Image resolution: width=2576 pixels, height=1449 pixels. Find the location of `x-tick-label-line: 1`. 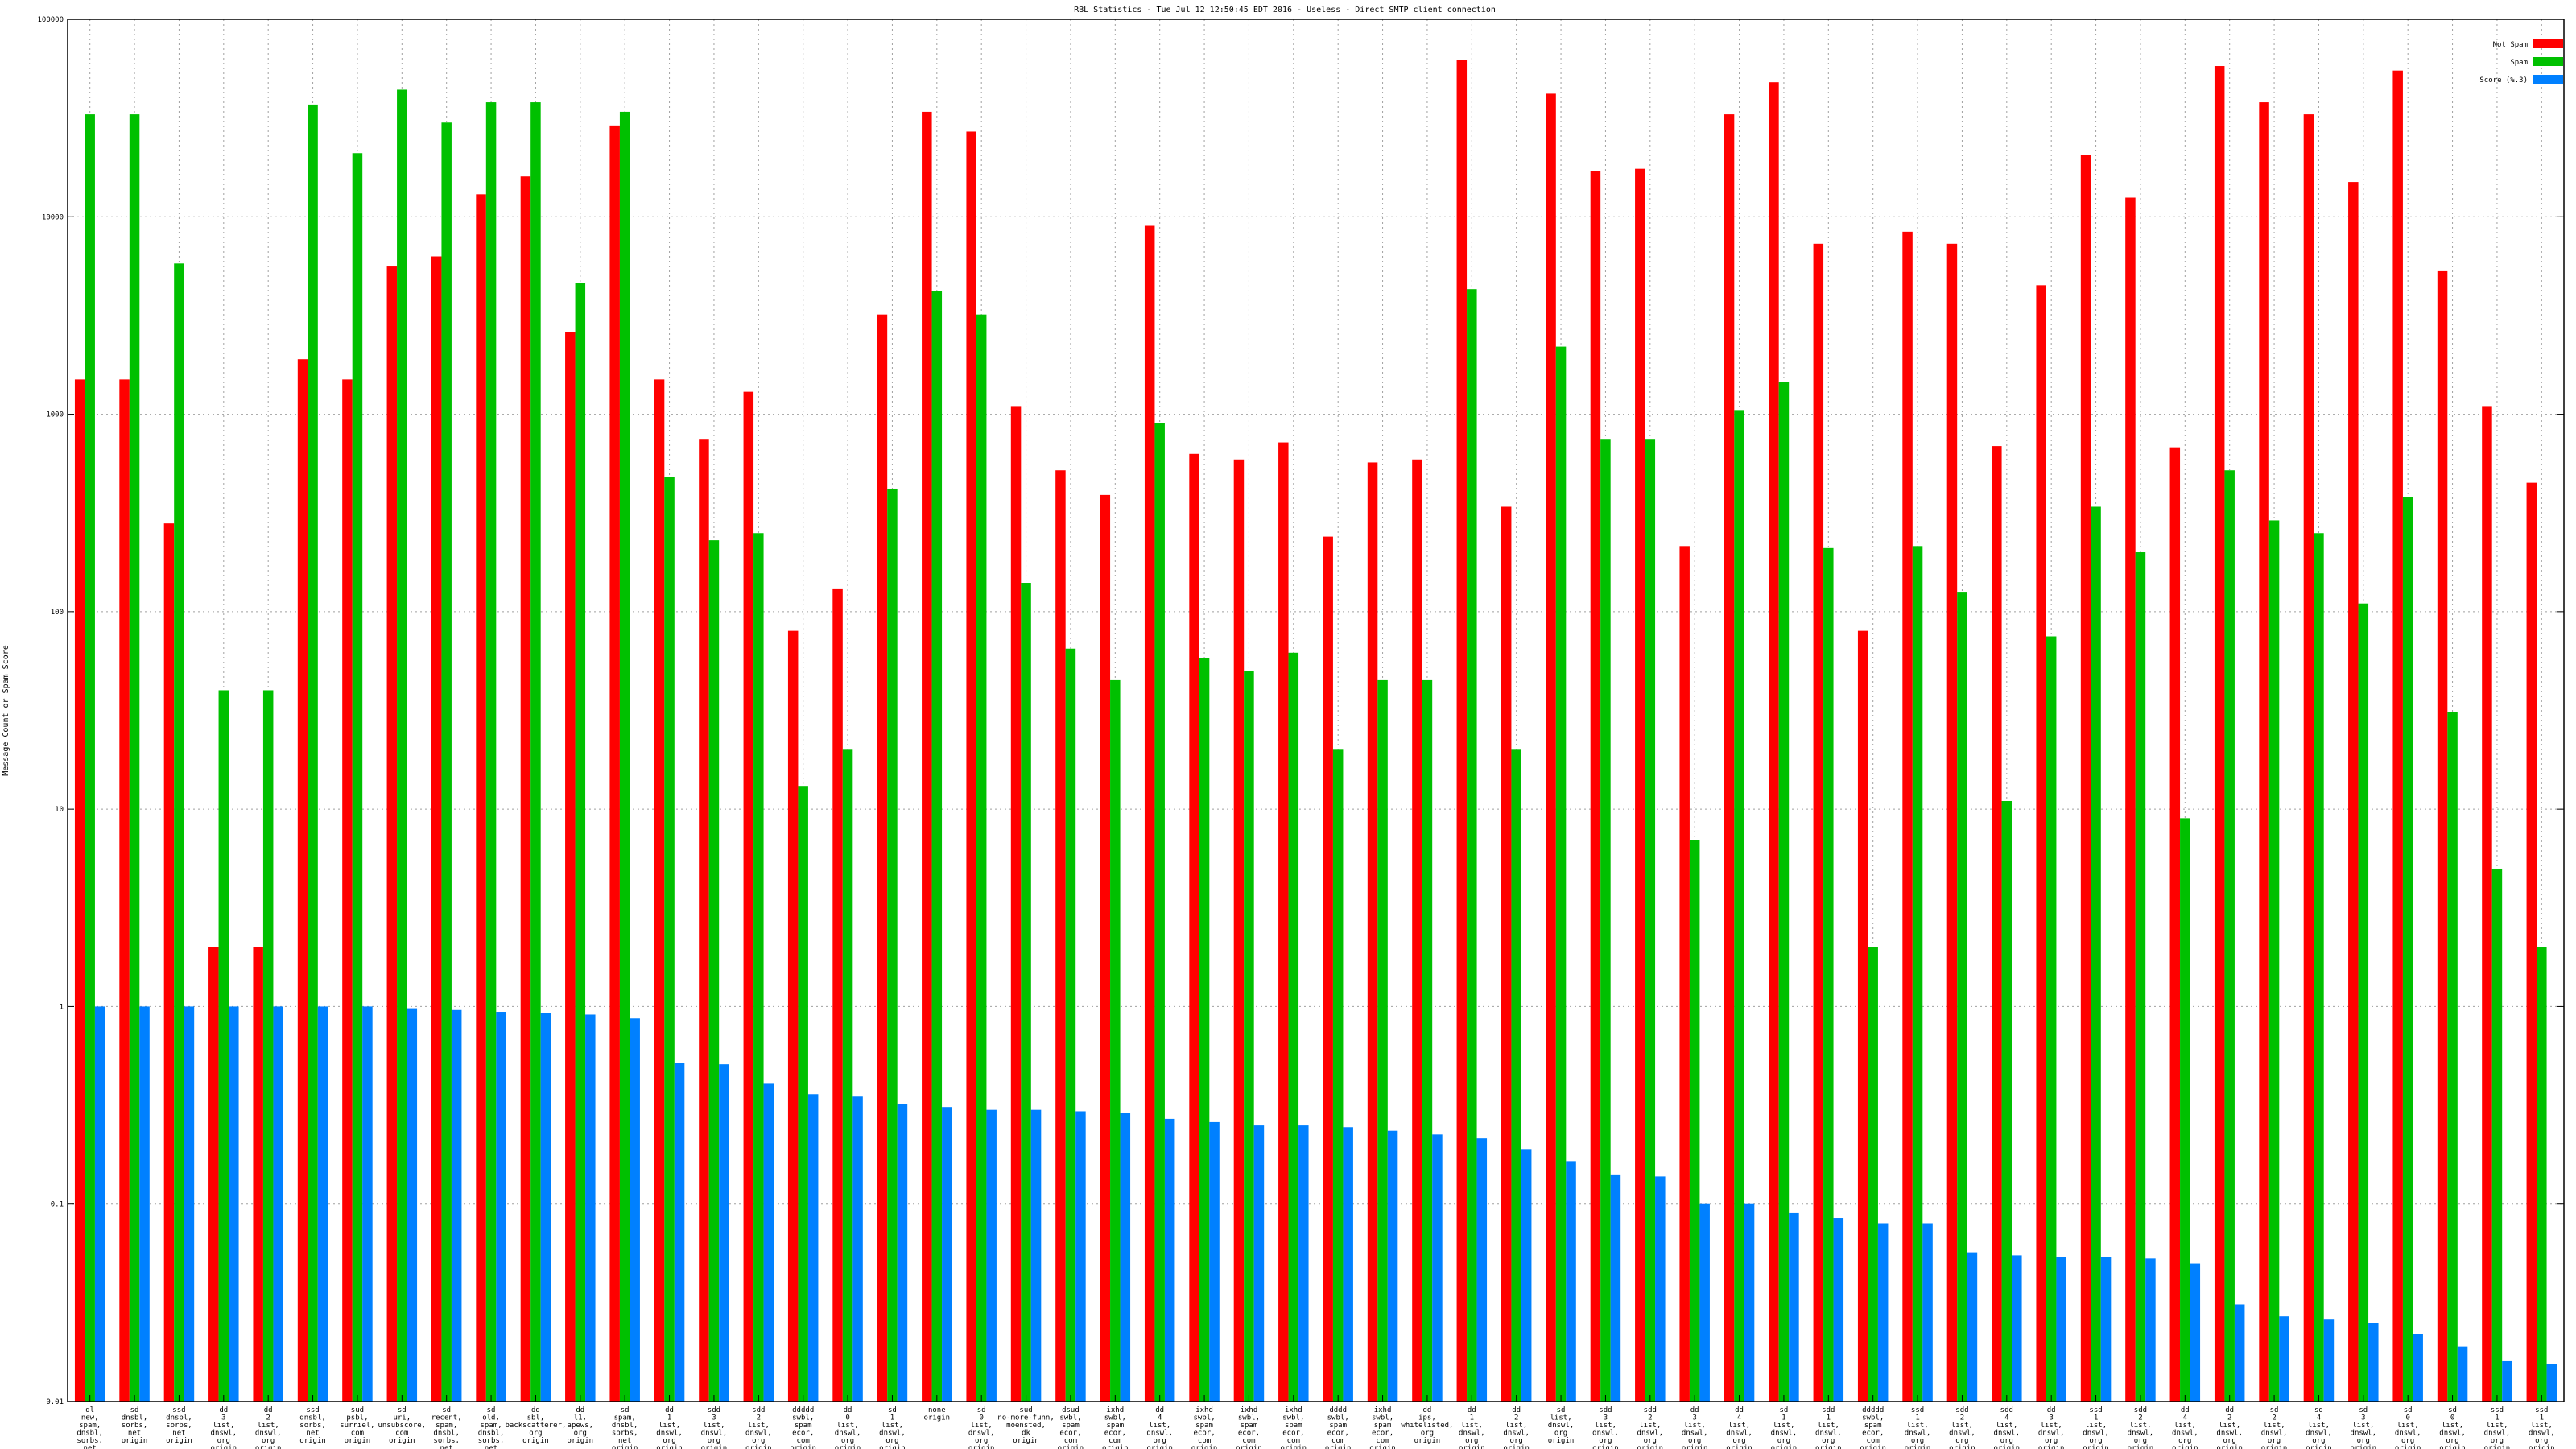

x-tick-label-line: 1 is located at coordinates (1829, 1418).